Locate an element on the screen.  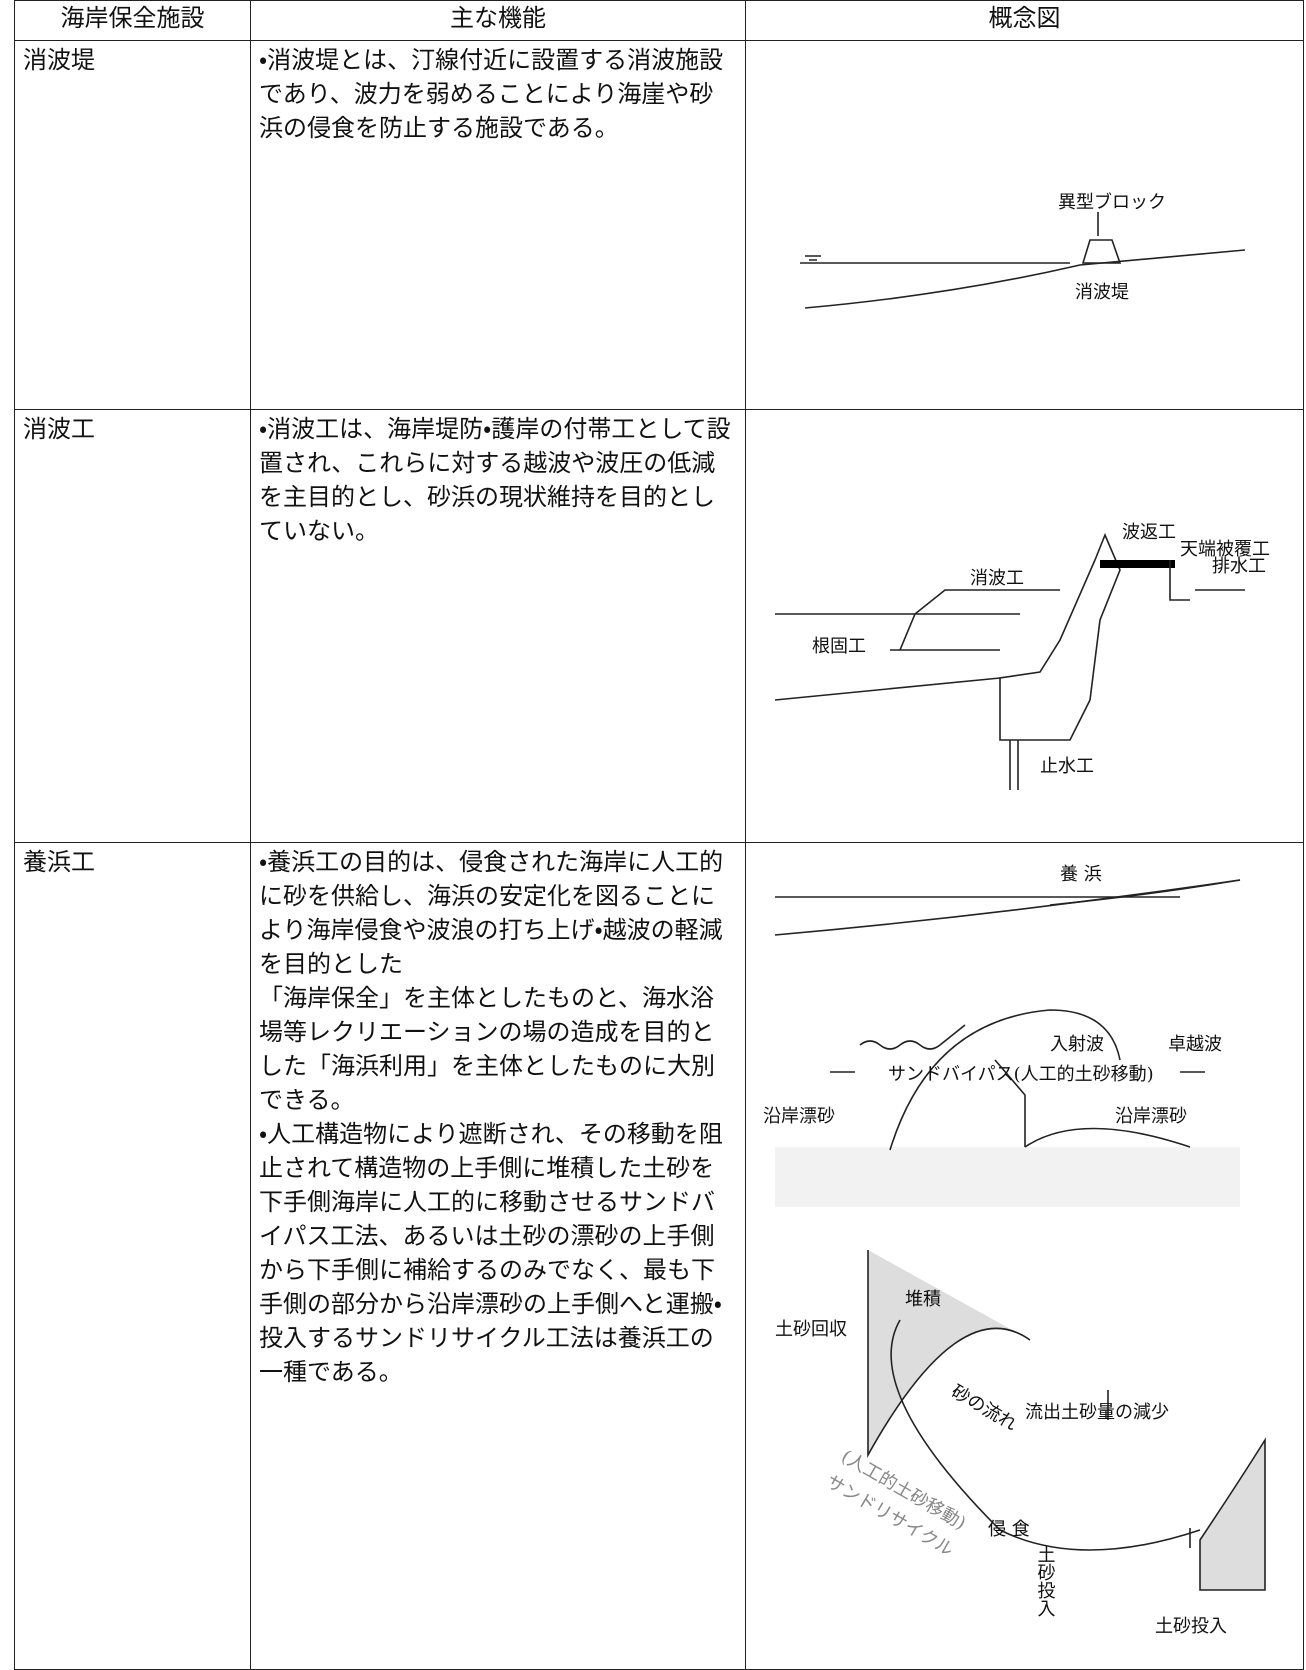
label: 異型ブロック is located at coordinates (1112, 202).